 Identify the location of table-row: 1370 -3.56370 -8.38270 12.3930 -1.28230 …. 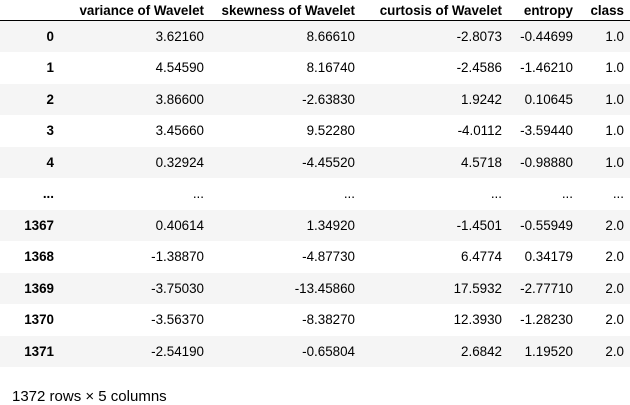
(315, 320).